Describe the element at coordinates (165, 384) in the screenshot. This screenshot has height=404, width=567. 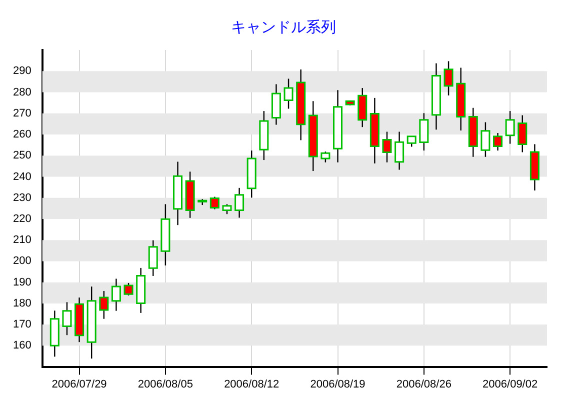
I see `x-tick-label: 2006/08/05` at that location.